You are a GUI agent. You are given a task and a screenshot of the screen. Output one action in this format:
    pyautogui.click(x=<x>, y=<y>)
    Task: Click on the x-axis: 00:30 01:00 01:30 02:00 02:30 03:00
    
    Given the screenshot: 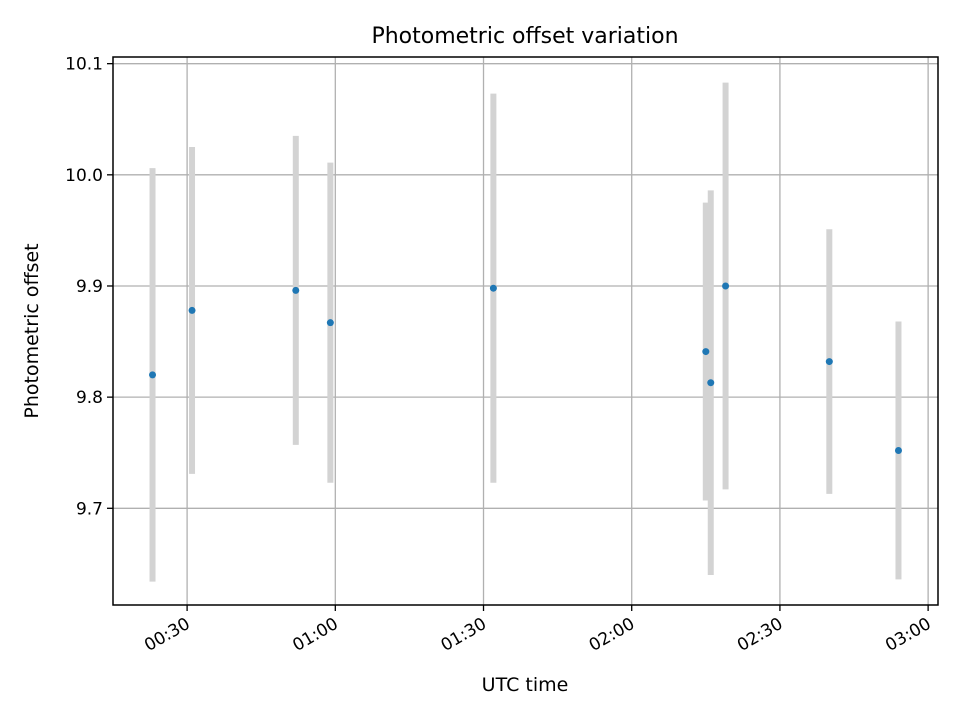 What is the action you would take?
    pyautogui.click(x=538, y=630)
    